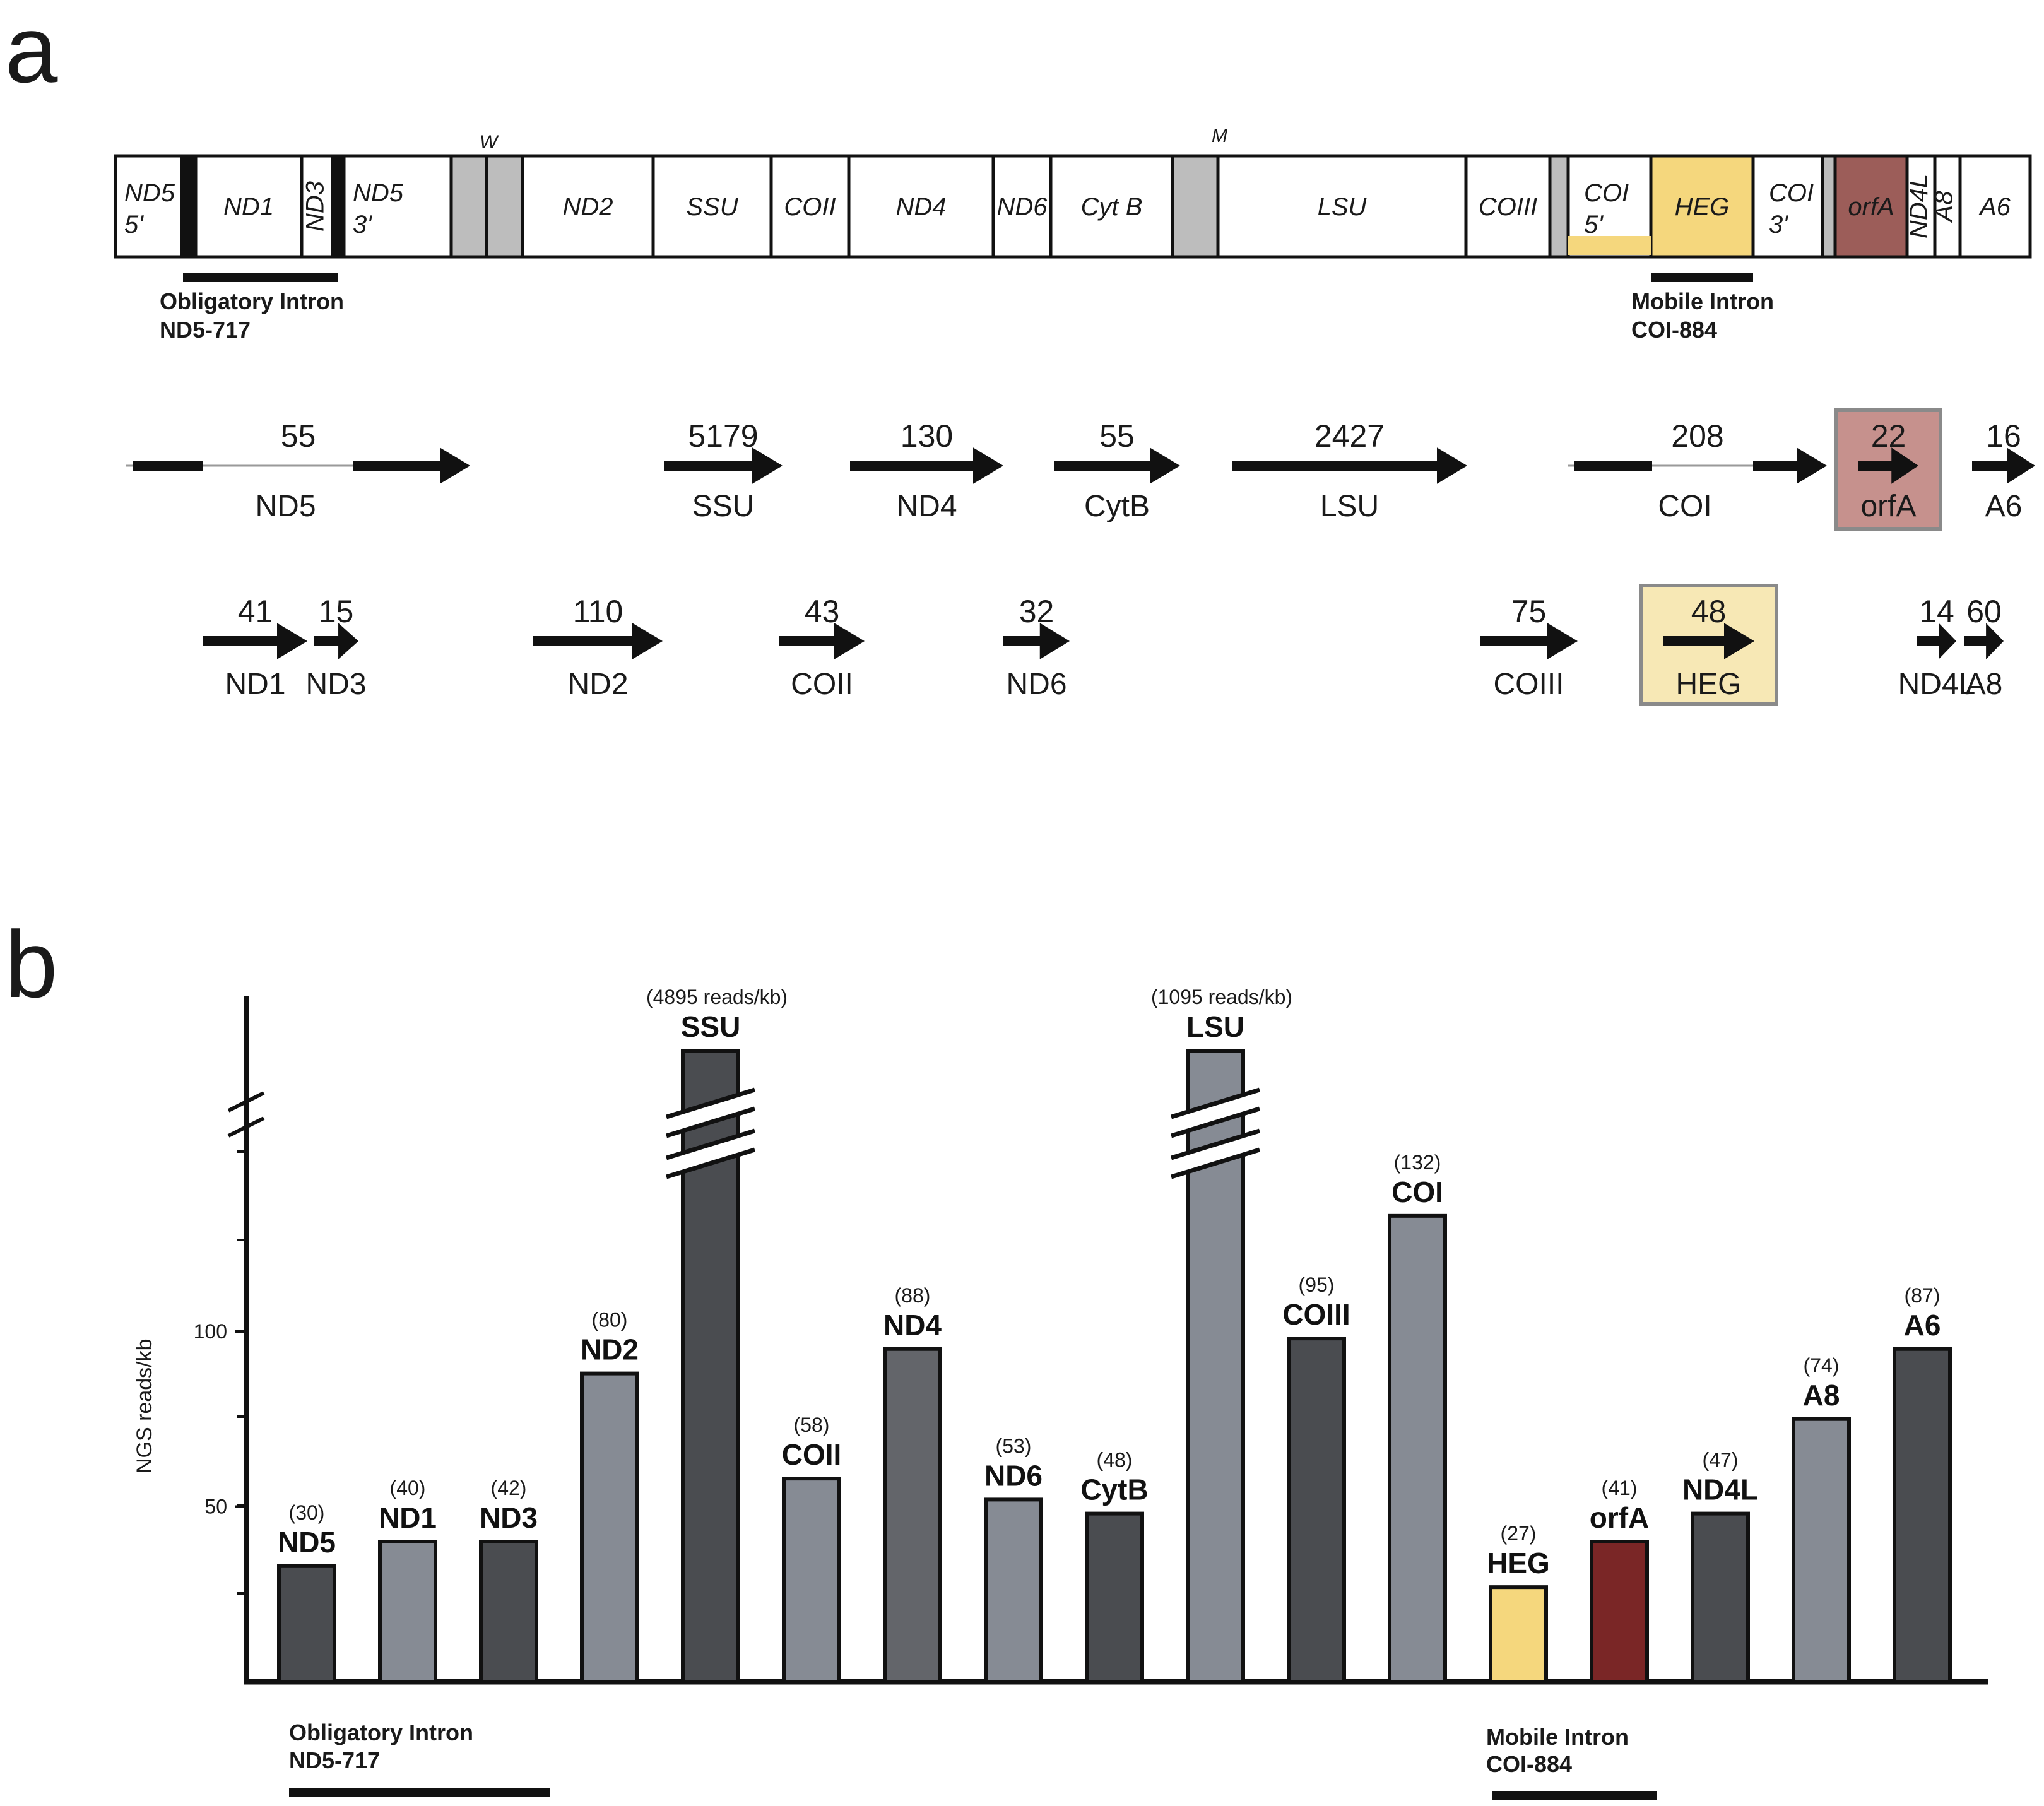 This screenshot has height=1806, width=2044. Describe the element at coordinates (1114, 1490) in the screenshot. I see `bar-category-label-cytb: CytB` at that location.